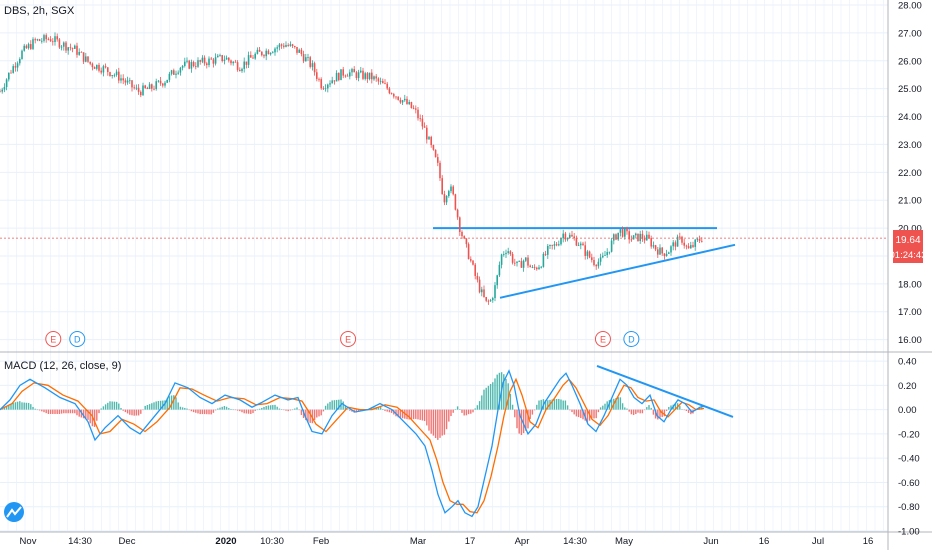 The width and height of the screenshot is (932, 555). Describe the element at coordinates (907, 240) in the screenshot. I see `price-badge-value: 19.64` at that location.